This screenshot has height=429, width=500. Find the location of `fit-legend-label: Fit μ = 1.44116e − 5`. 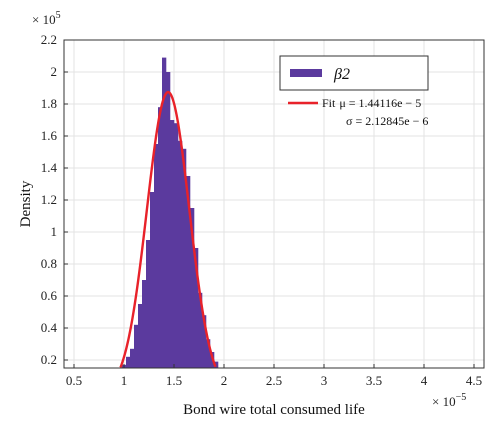

fit-legend-label: Fit μ = 1.44116e − 5 is located at coordinates (371, 103).